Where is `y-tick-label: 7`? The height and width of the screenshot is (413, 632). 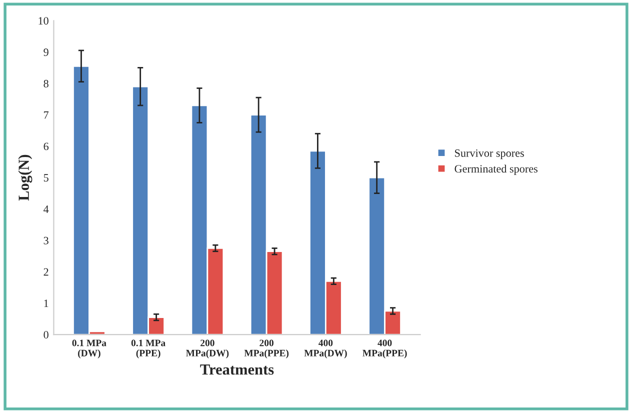 y-tick-label: 7 is located at coordinates (46, 115).